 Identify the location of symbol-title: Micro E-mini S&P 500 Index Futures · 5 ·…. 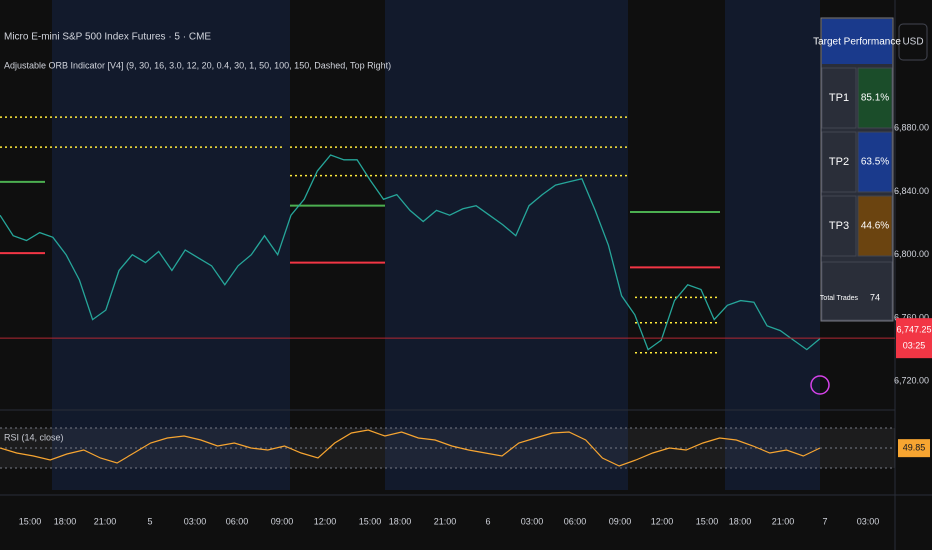
(107, 37).